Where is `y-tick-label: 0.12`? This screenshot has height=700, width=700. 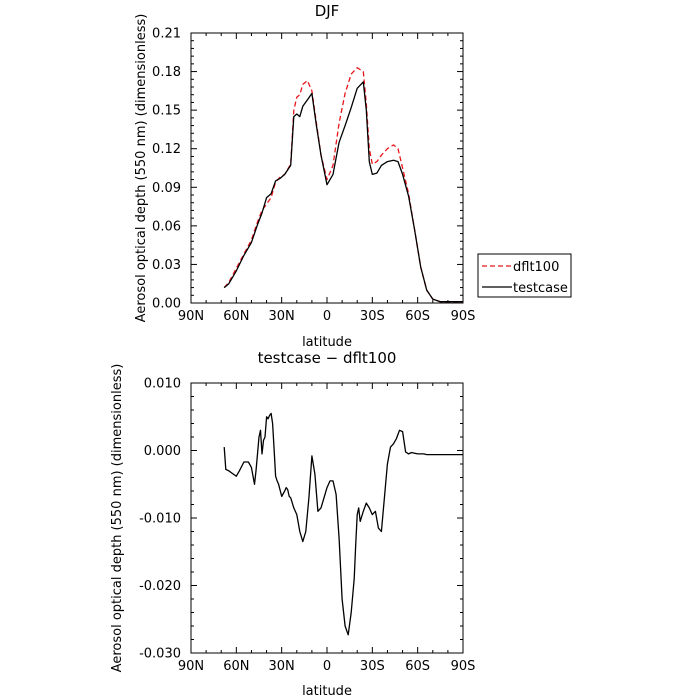
y-tick-label: 0.12 is located at coordinates (166, 149).